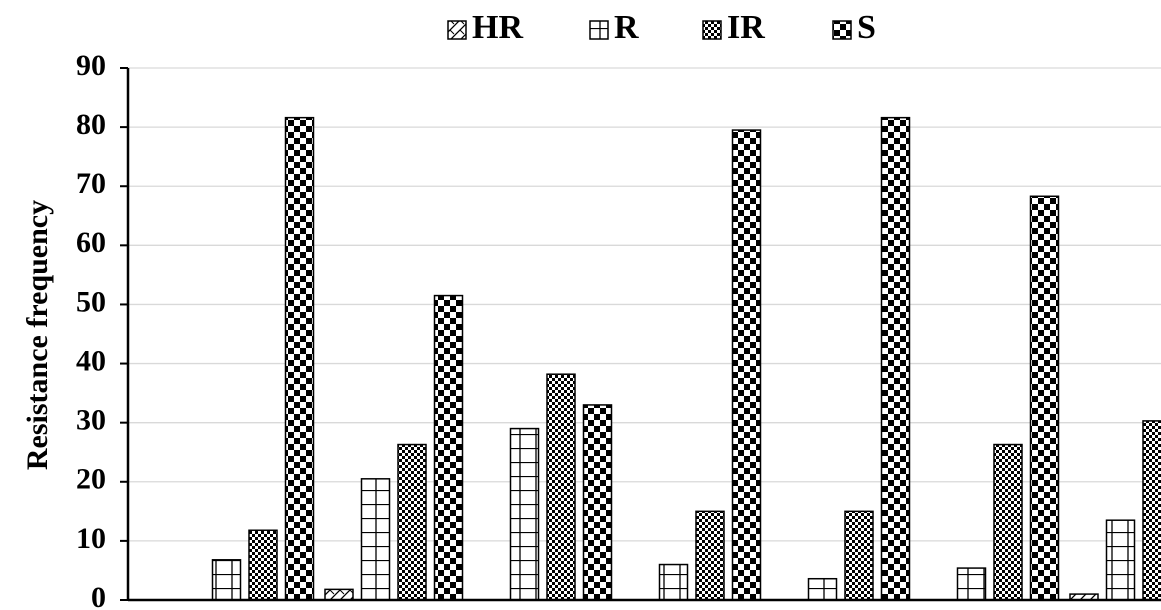 This screenshot has height=610, width=1161. What do you see at coordinates (497, 27) in the screenshot?
I see `legend-label-hr: HR` at bounding box center [497, 27].